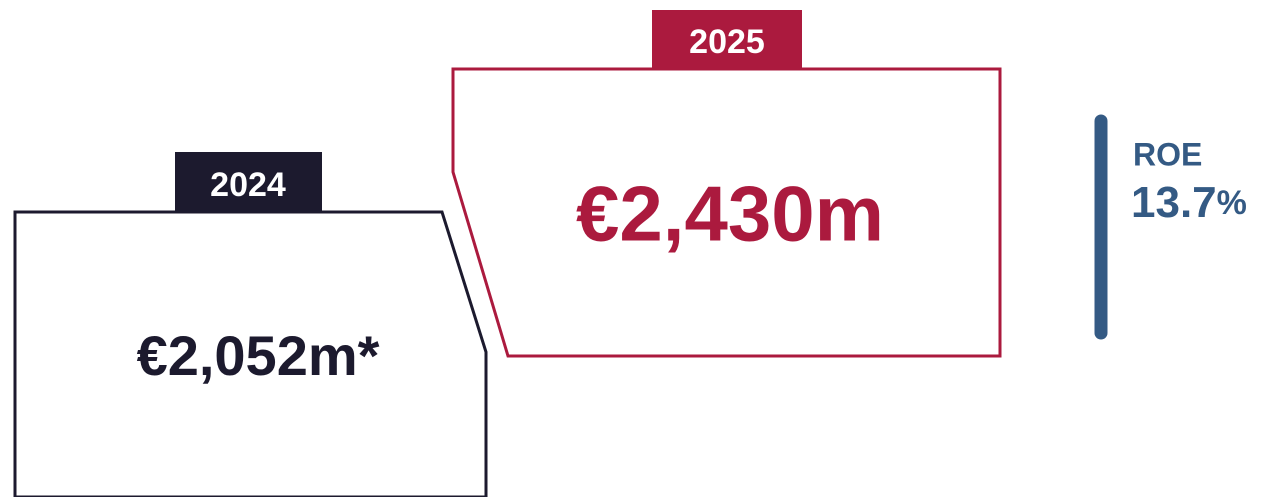 The image size is (1276, 502). I want to click on year-tab-2024, so click(248, 182).